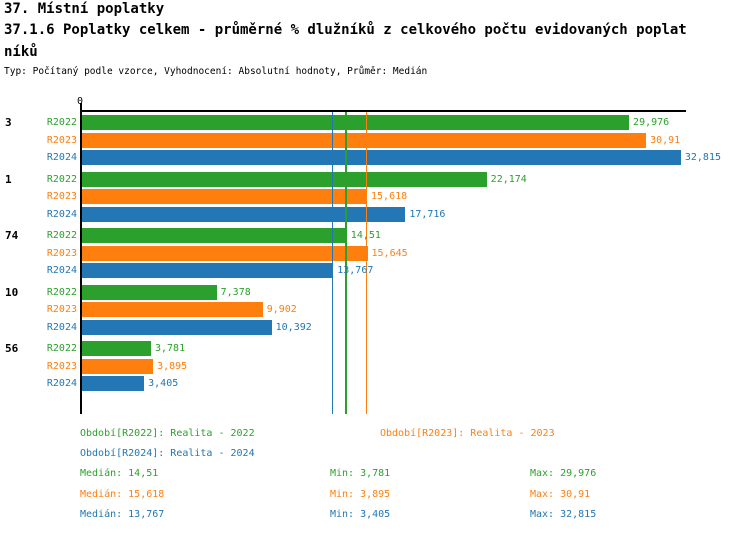 This screenshot has height=534, width=750. I want to click on bar-value-label: 22,174, so click(508, 179).